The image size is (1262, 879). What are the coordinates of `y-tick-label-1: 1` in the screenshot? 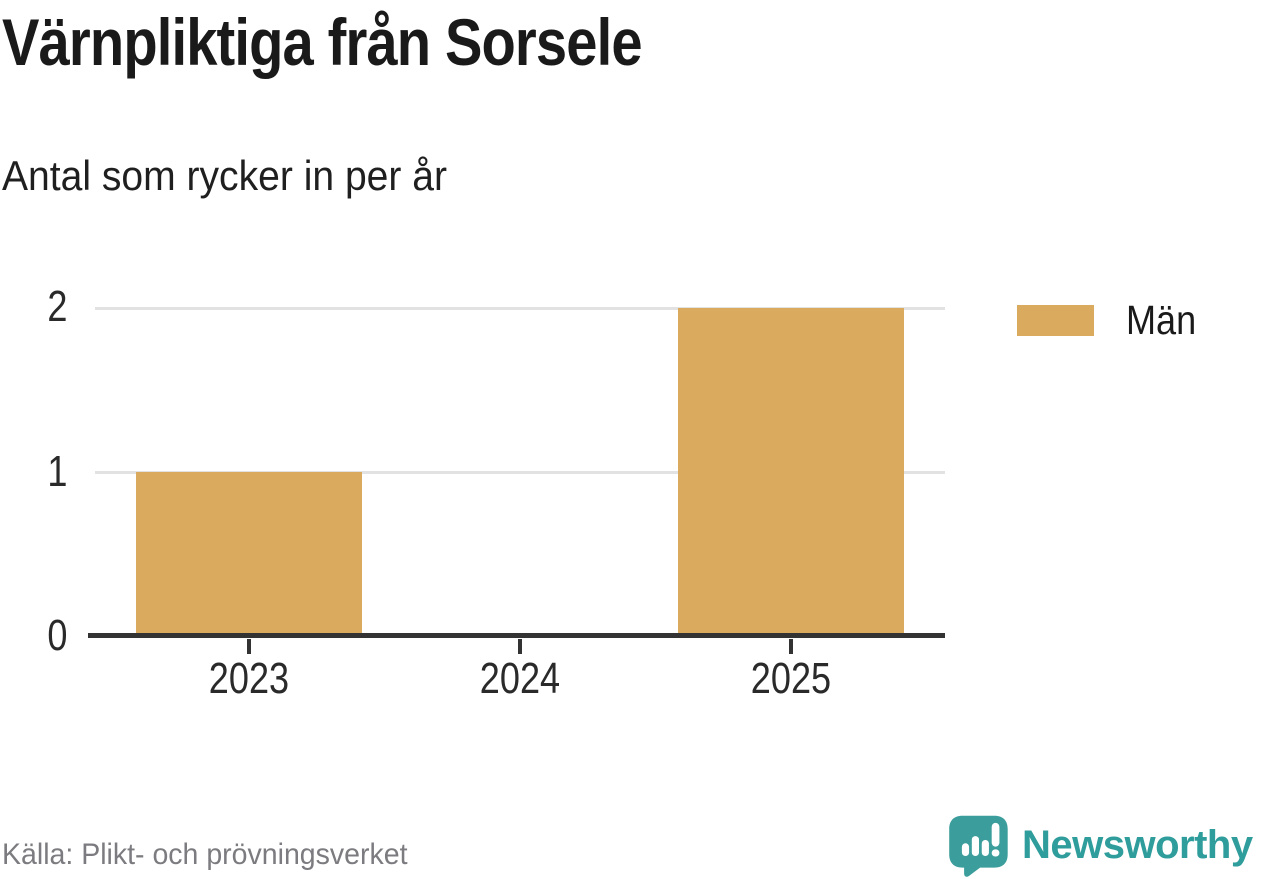 It's located at (56, 471).